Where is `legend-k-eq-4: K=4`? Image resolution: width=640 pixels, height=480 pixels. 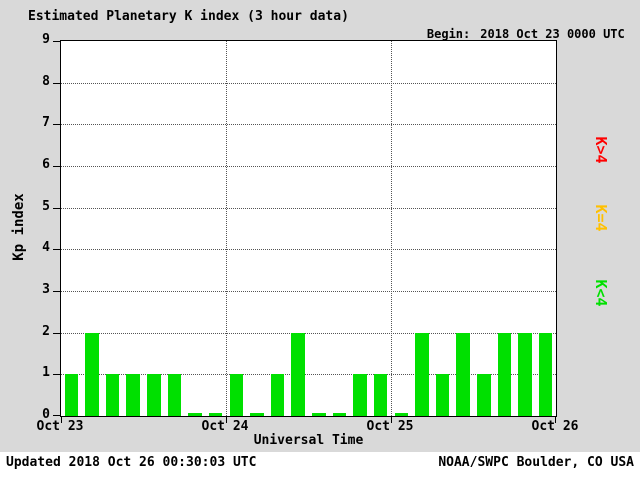 legend-k-eq-4: K=4 is located at coordinates (601, 218).